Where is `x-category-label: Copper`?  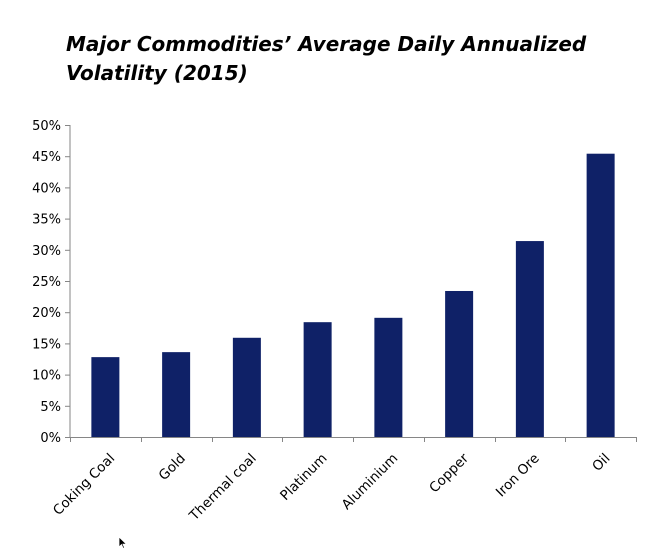 x-category-label: Copper is located at coordinates (449, 473).